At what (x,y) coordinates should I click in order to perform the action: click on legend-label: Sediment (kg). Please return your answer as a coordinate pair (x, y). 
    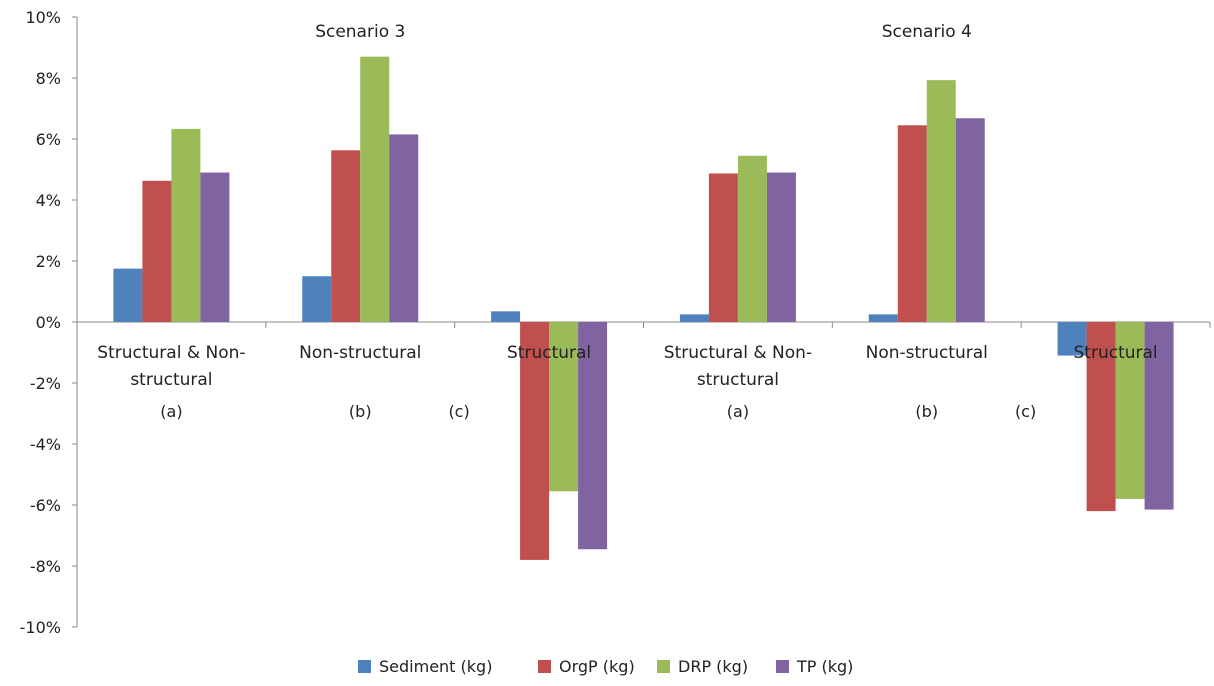
    Looking at the image, I should click on (435, 666).